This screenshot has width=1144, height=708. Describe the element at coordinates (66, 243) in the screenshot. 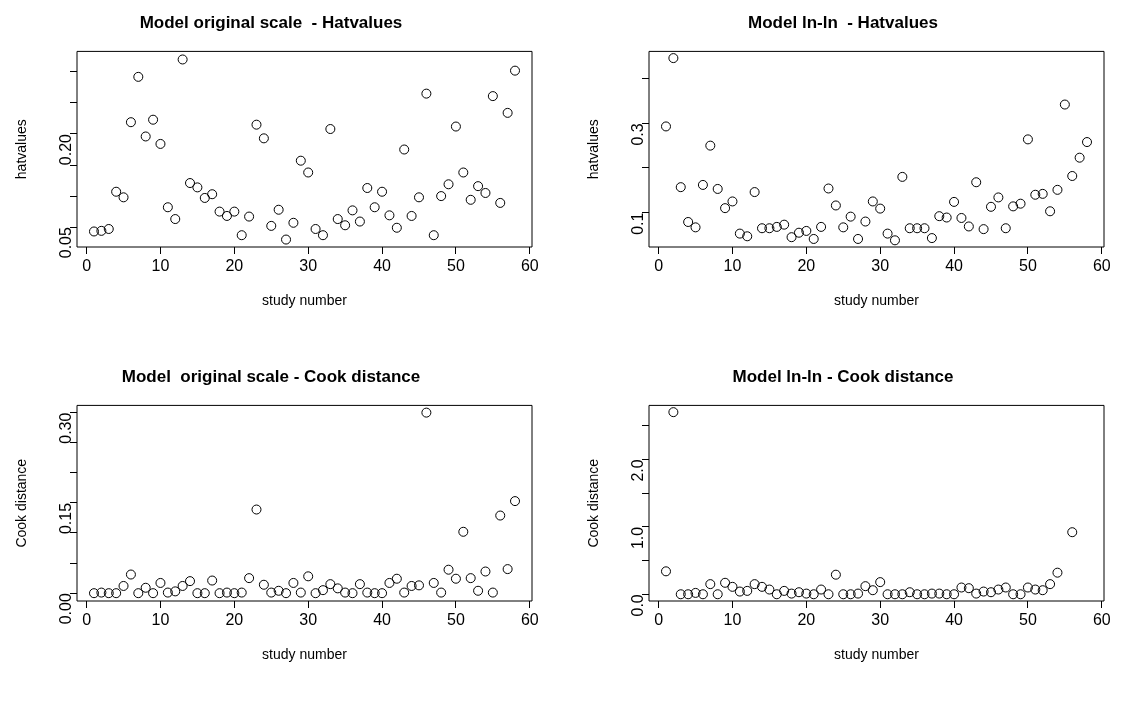

I see `y-tick-label: 0.05` at that location.